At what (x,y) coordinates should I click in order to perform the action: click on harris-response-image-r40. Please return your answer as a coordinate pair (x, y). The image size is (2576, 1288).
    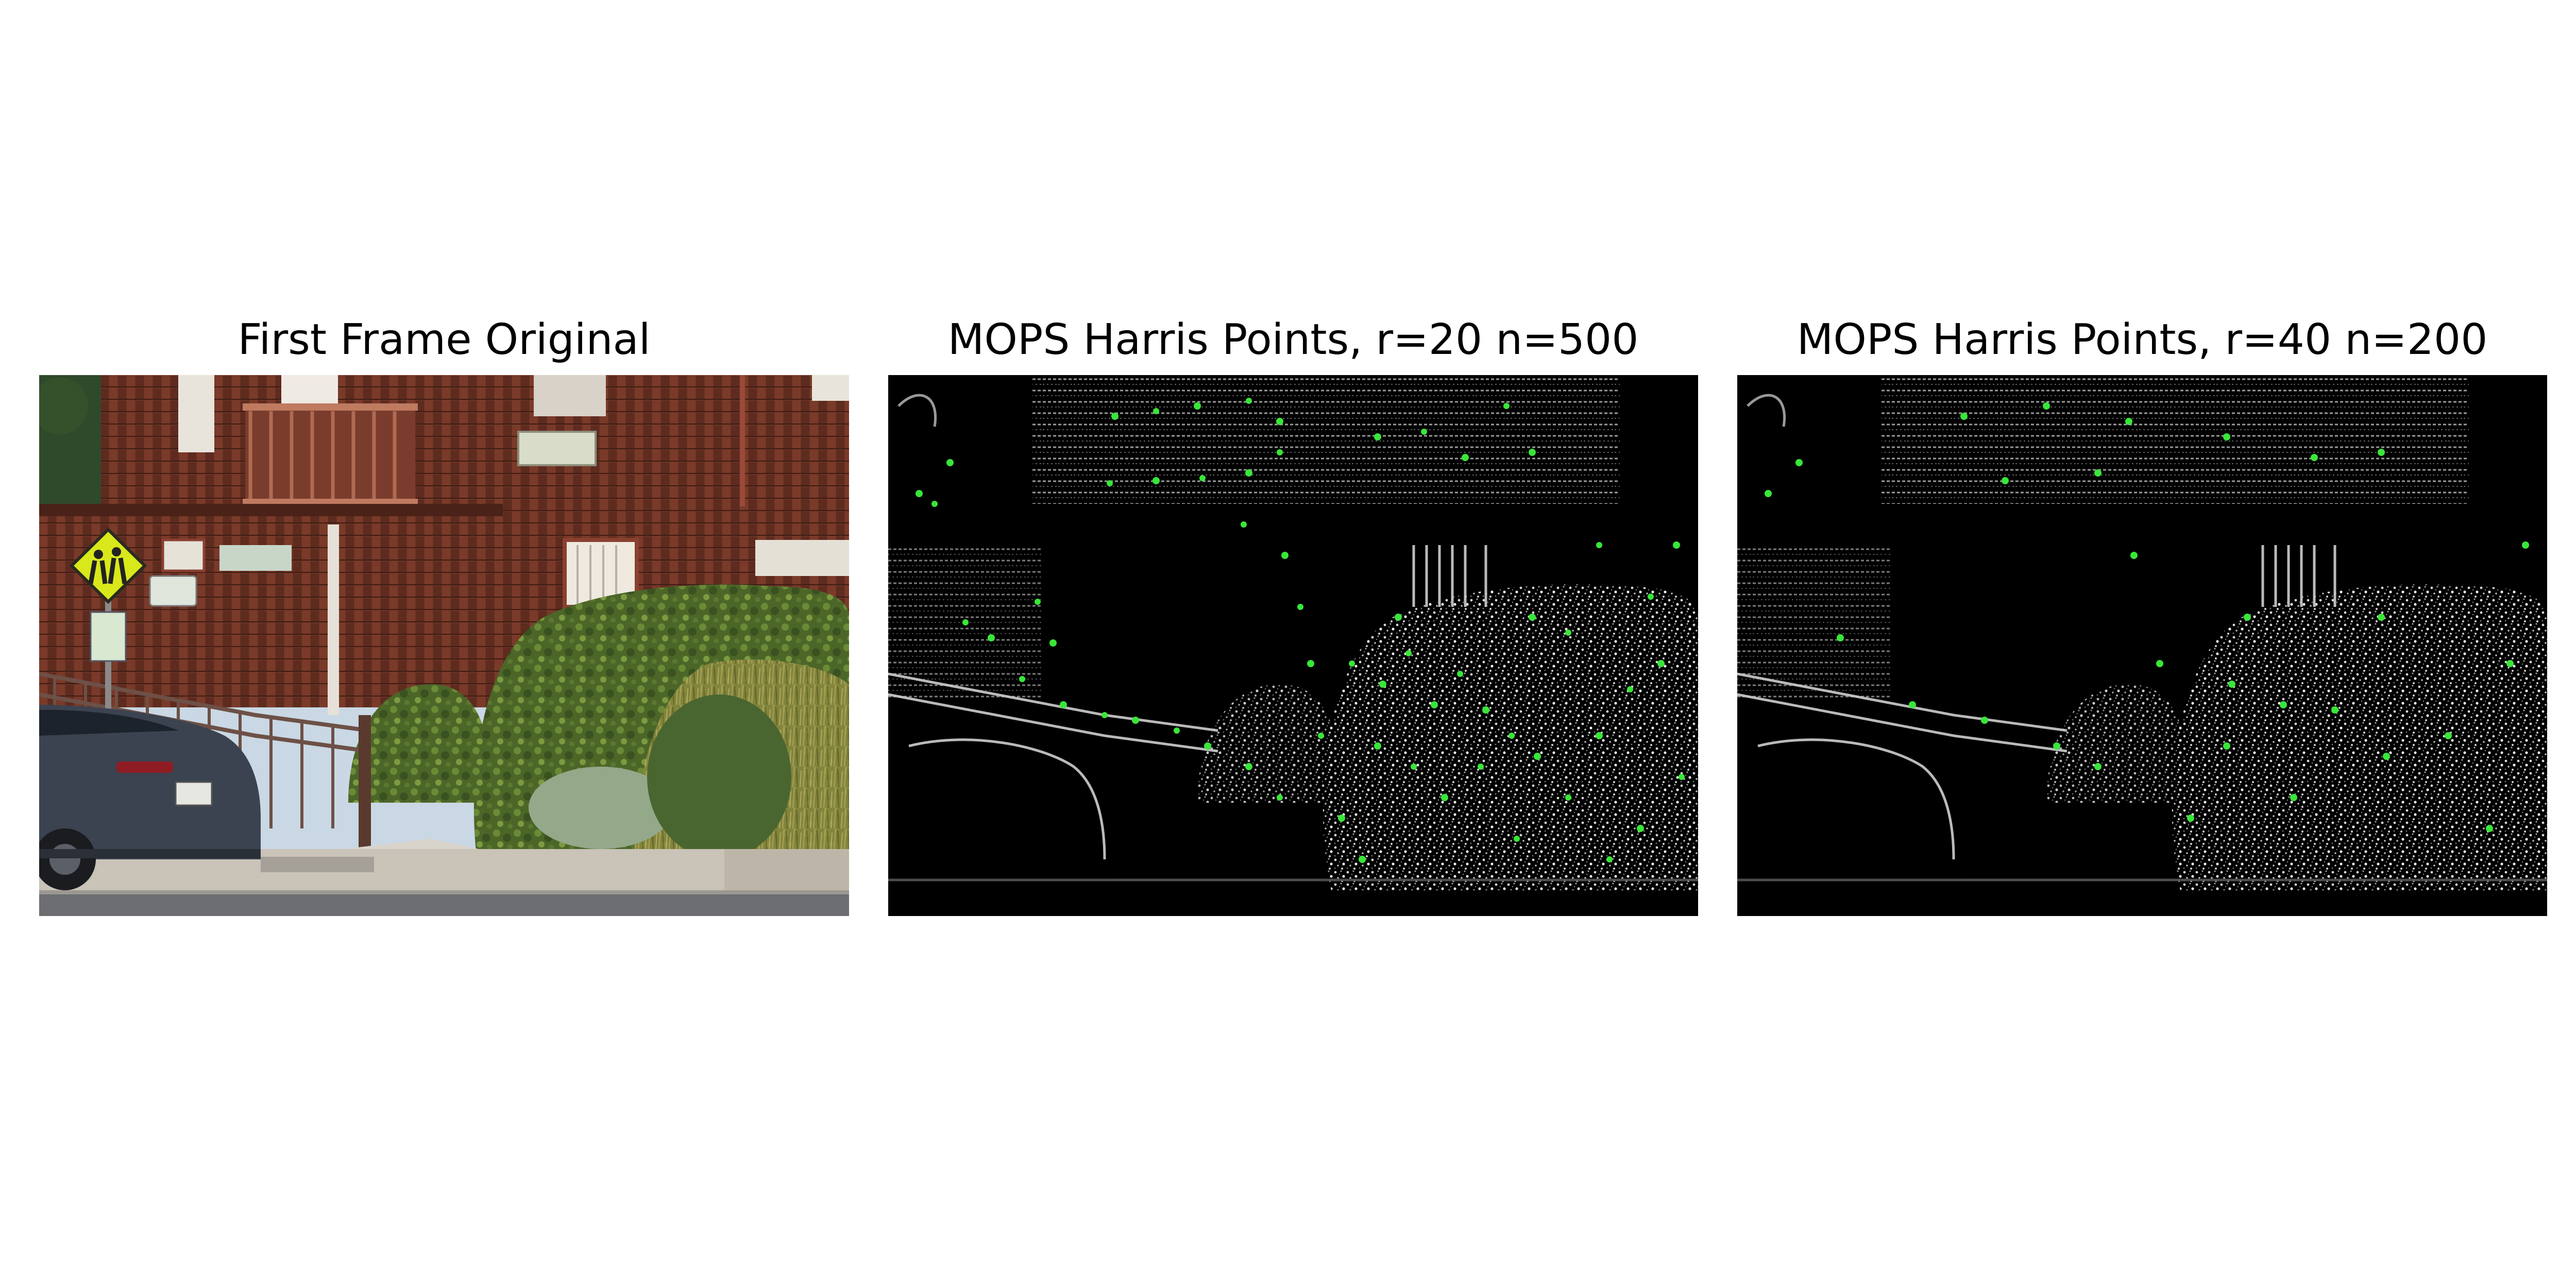
    Looking at the image, I should click on (2142, 645).